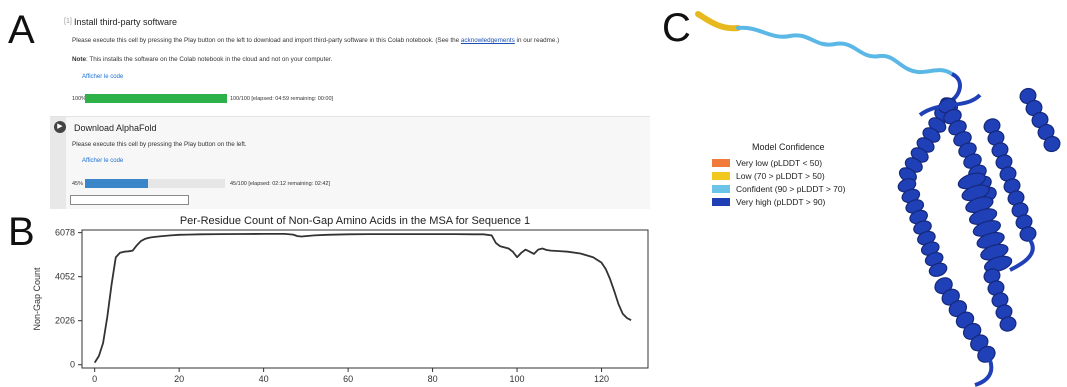  I want to click on y-tick-label: 2026, so click(65, 321).